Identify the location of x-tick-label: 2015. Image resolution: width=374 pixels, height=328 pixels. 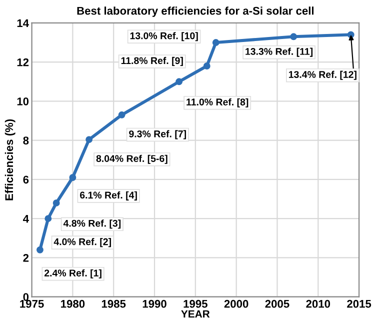
(359, 304).